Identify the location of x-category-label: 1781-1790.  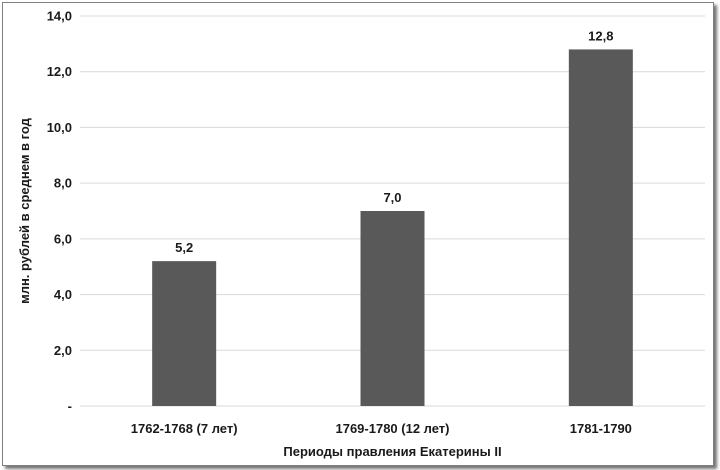
(601, 428).